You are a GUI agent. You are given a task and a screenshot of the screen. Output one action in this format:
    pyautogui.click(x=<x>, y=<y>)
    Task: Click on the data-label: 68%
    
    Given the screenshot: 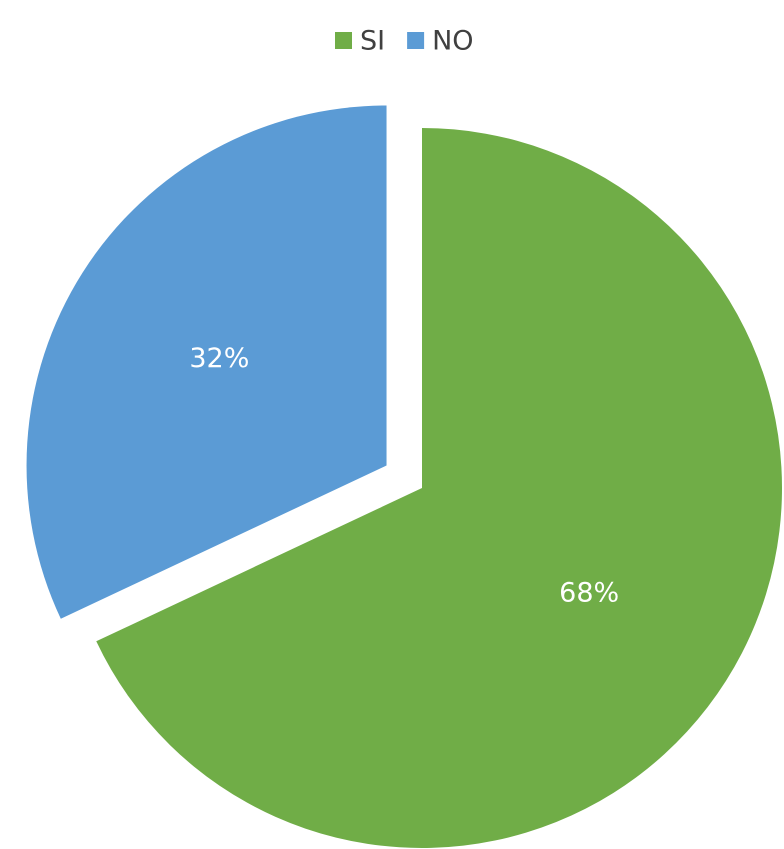 What is the action you would take?
    pyautogui.click(x=589, y=593)
    